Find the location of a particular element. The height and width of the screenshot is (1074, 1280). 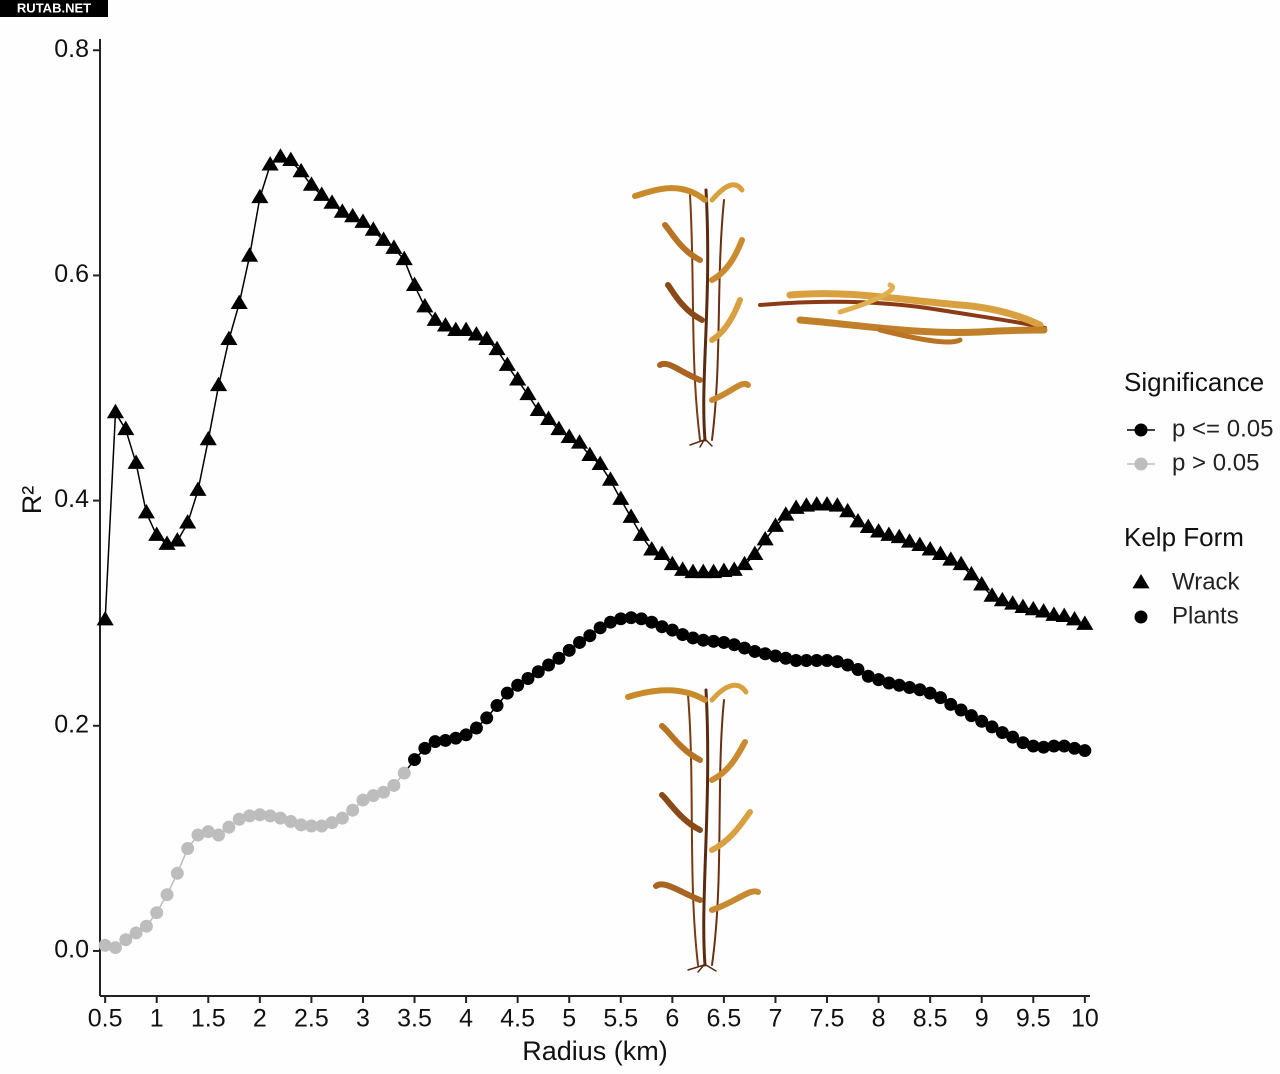

x-tick-label: 6 is located at coordinates (672, 1019).